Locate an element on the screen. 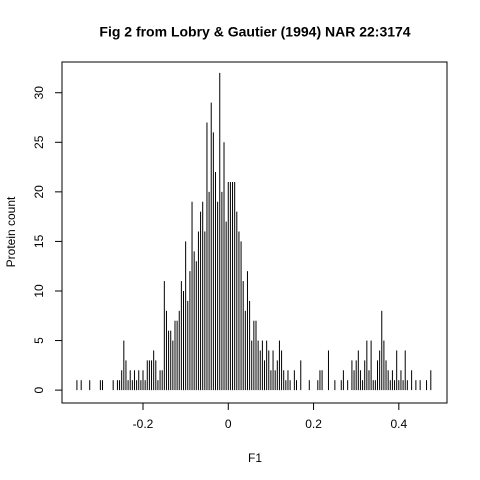 The width and height of the screenshot is (480, 480). x-tick-label: 0 is located at coordinates (228, 424).